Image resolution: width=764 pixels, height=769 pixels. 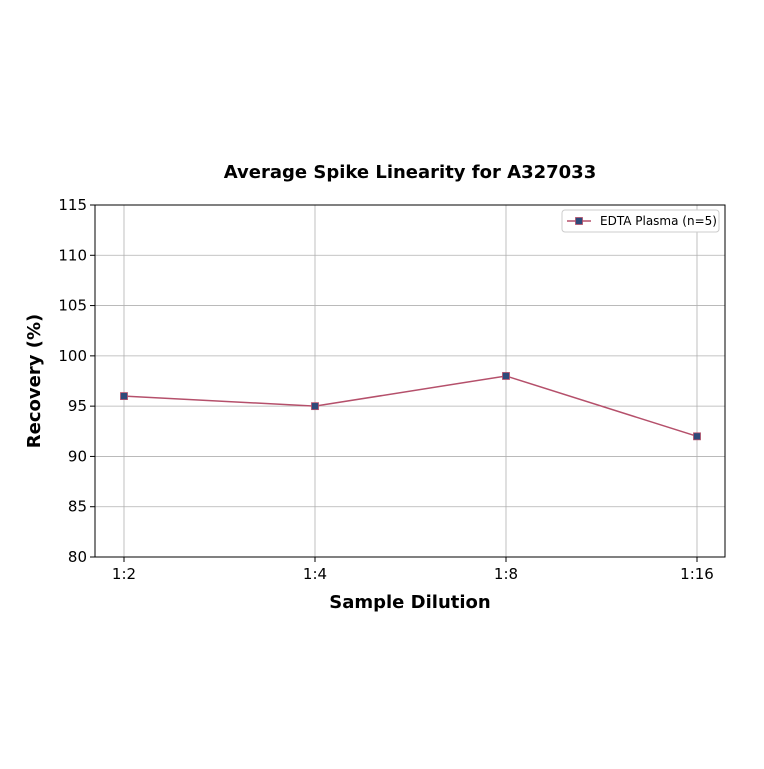 I want to click on series-line, so click(x=410, y=406).